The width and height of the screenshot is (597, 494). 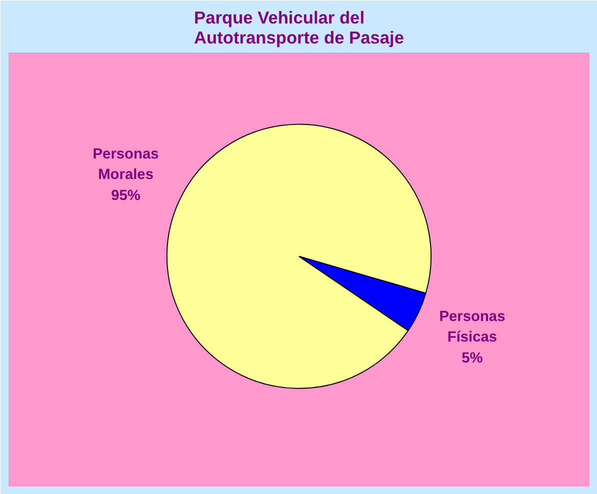 I want to click on slice-label: Personas Morales, so click(x=125, y=165).